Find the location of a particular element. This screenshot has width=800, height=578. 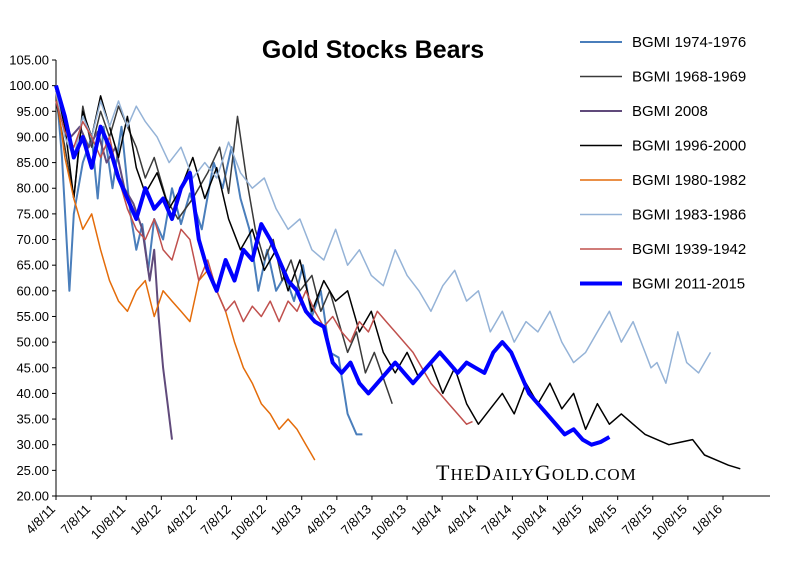

legend-entry-label: BGMI 2011-2015 is located at coordinates (688, 284).